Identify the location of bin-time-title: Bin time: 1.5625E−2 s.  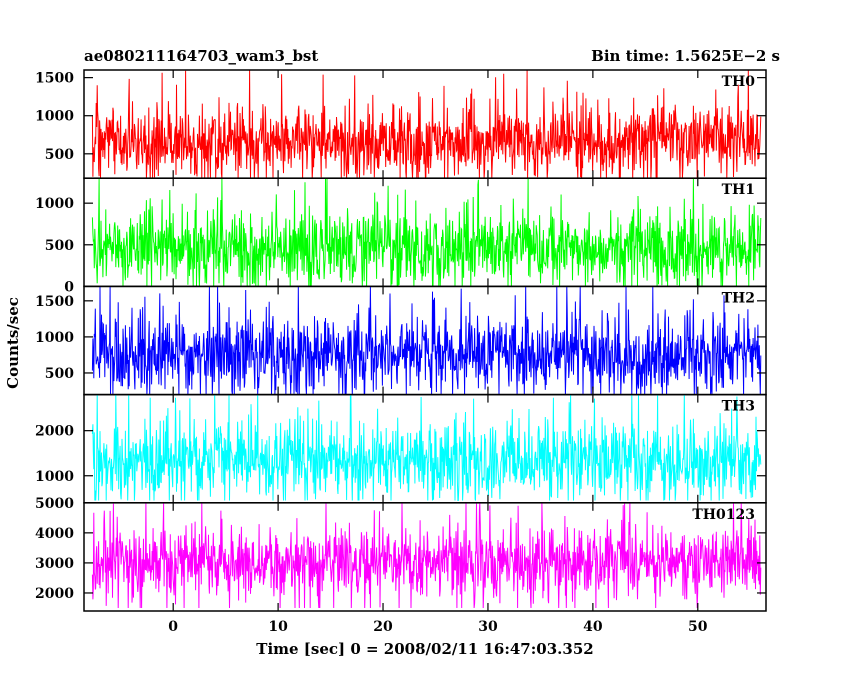
(685, 56).